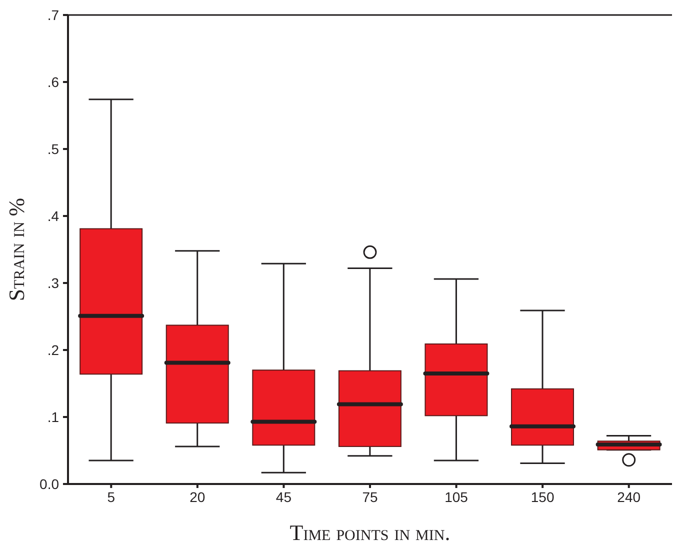 The image size is (686, 554). I want to click on x-tick-label: 75, so click(370, 497).